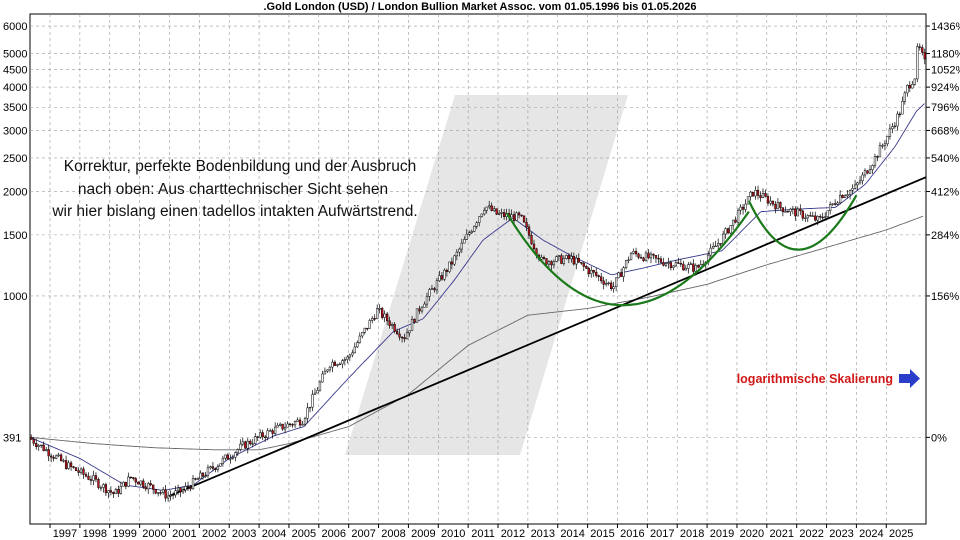  Describe the element at coordinates (945, 236) in the screenshot. I see `y-tick-label-percent: 284%` at that location.